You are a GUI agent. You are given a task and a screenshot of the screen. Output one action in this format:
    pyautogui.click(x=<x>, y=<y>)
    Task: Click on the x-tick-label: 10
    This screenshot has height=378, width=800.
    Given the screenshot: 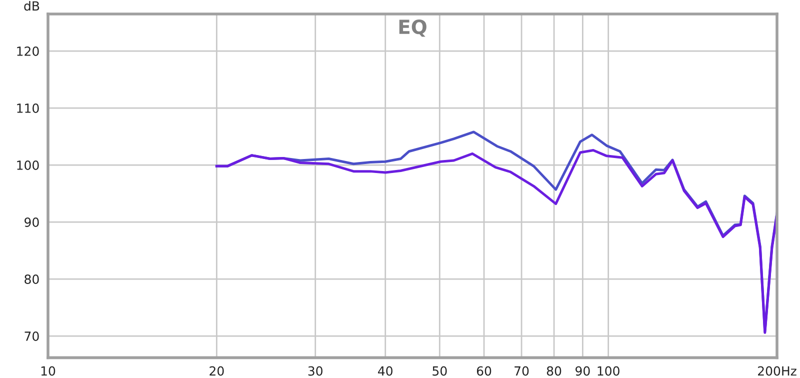 What is the action you would take?
    pyautogui.click(x=48, y=371)
    